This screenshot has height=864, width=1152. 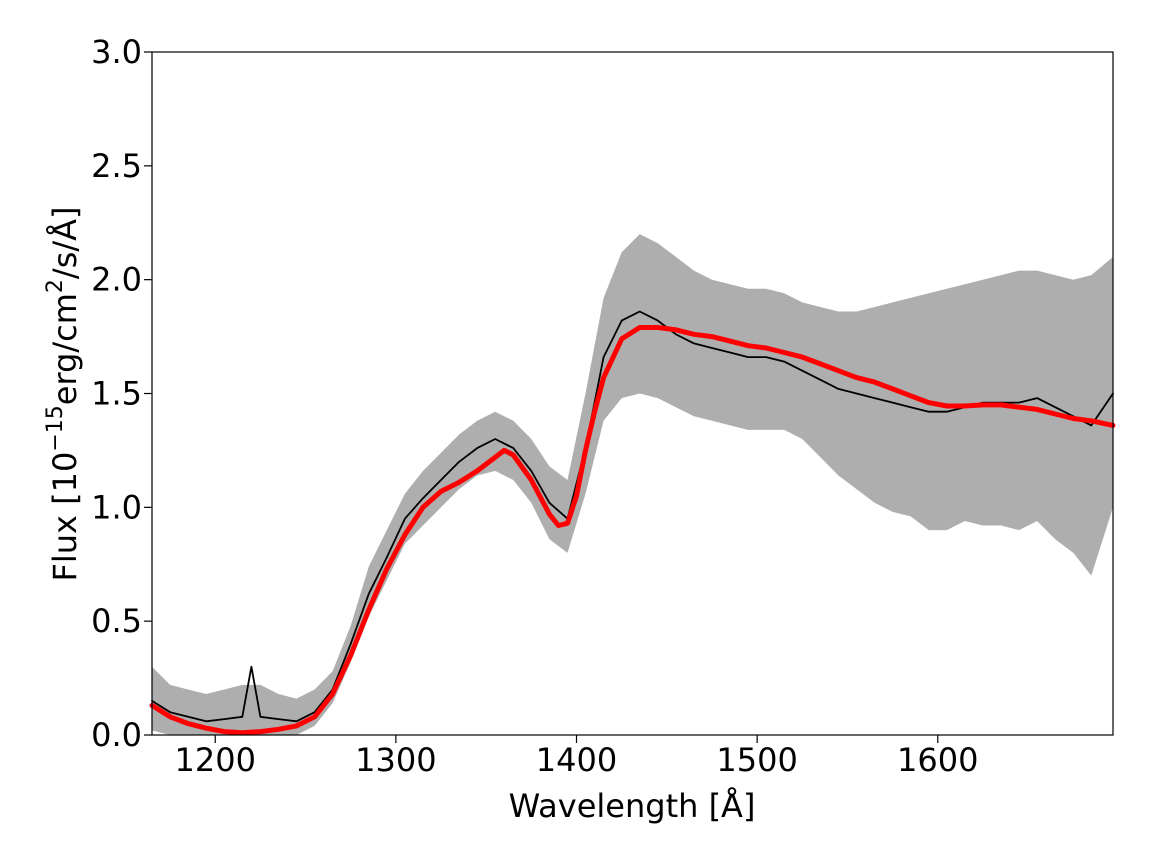 What do you see at coordinates (632, 806) in the screenshot?
I see `x-axis-label: Wavelength [Å]` at bounding box center [632, 806].